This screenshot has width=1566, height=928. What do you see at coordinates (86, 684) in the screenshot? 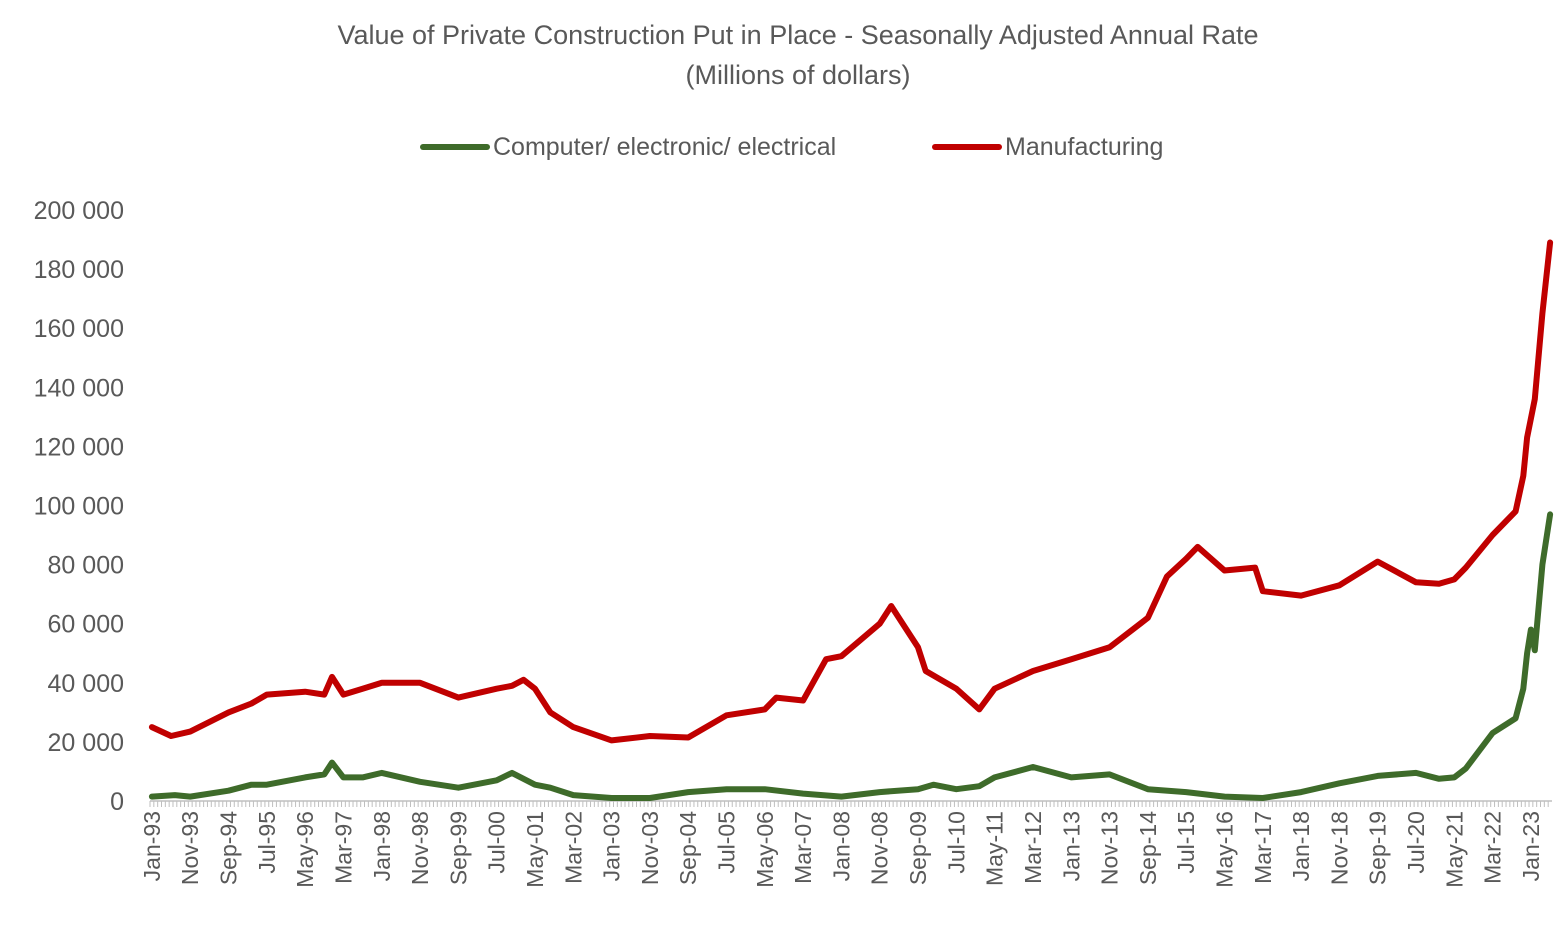
I see `y-tick-label: 40 000` at bounding box center [86, 684].